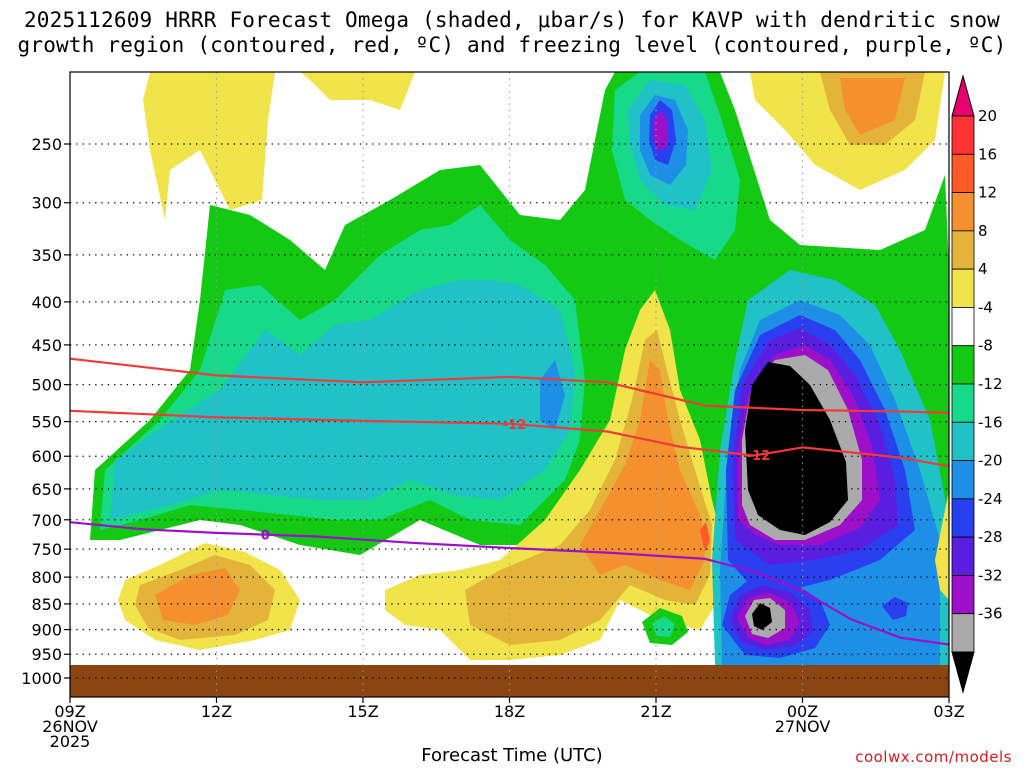 This screenshot has height=768, width=1024. I want to click on y-tick-label: 450, so click(46, 345).